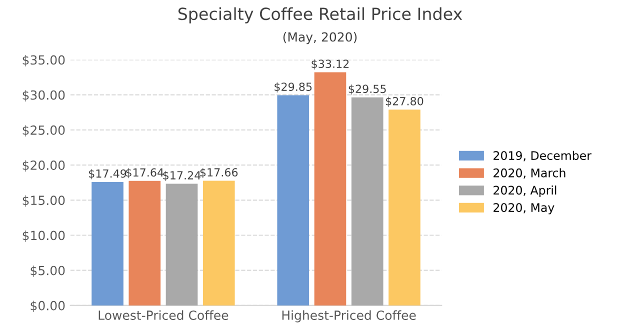 Image resolution: width=640 pixels, height=332 pixels. What do you see at coordinates (330, 64) in the screenshot?
I see `data-label: $33.12` at bounding box center [330, 64].